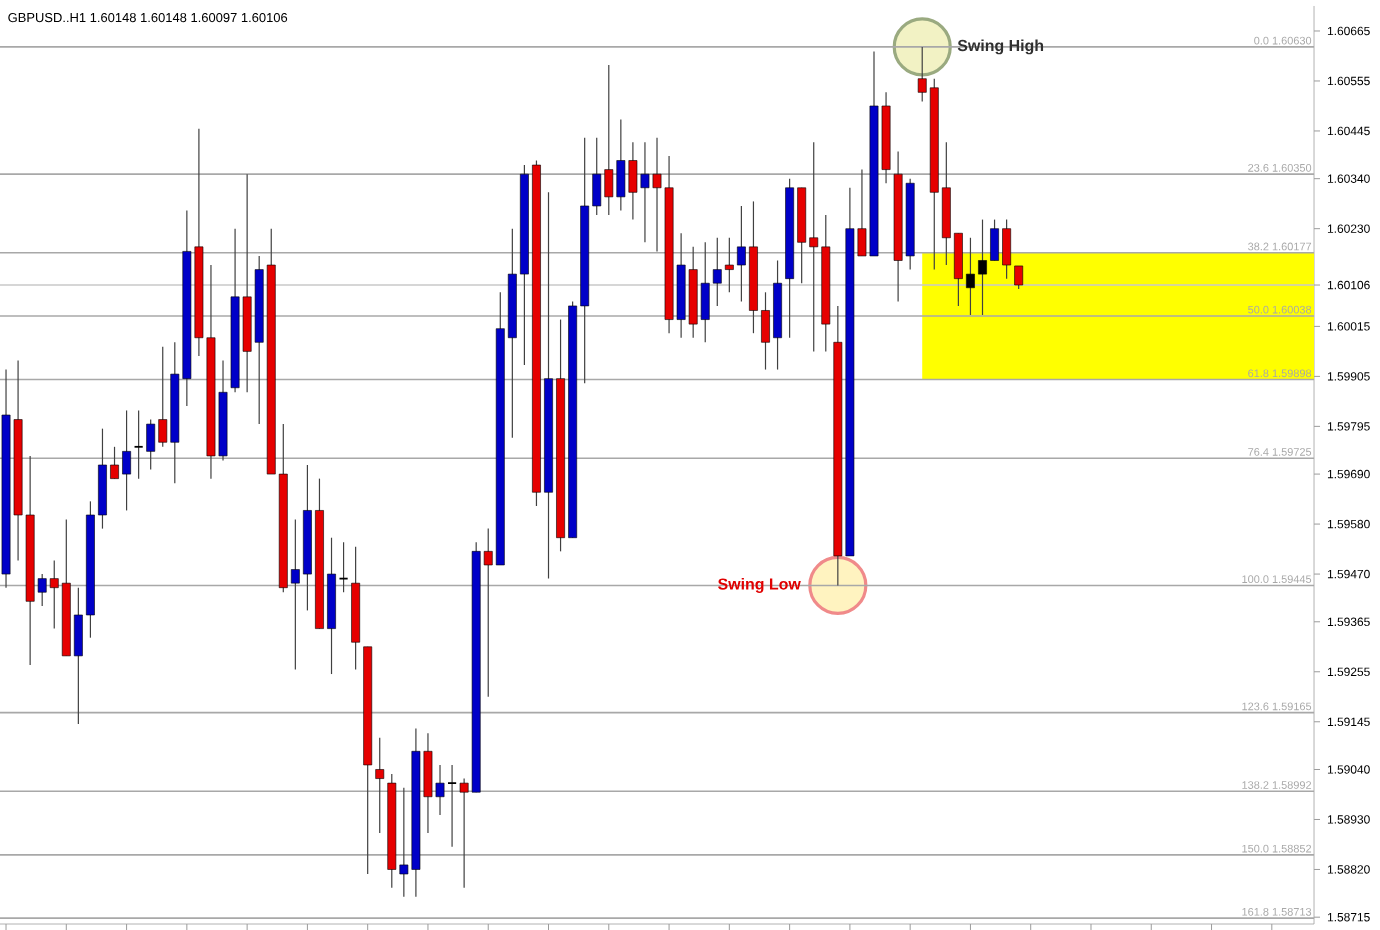 This screenshot has height=930, width=1380. What do you see at coordinates (380, 785) in the screenshot?
I see `candlestick` at bounding box center [380, 785].